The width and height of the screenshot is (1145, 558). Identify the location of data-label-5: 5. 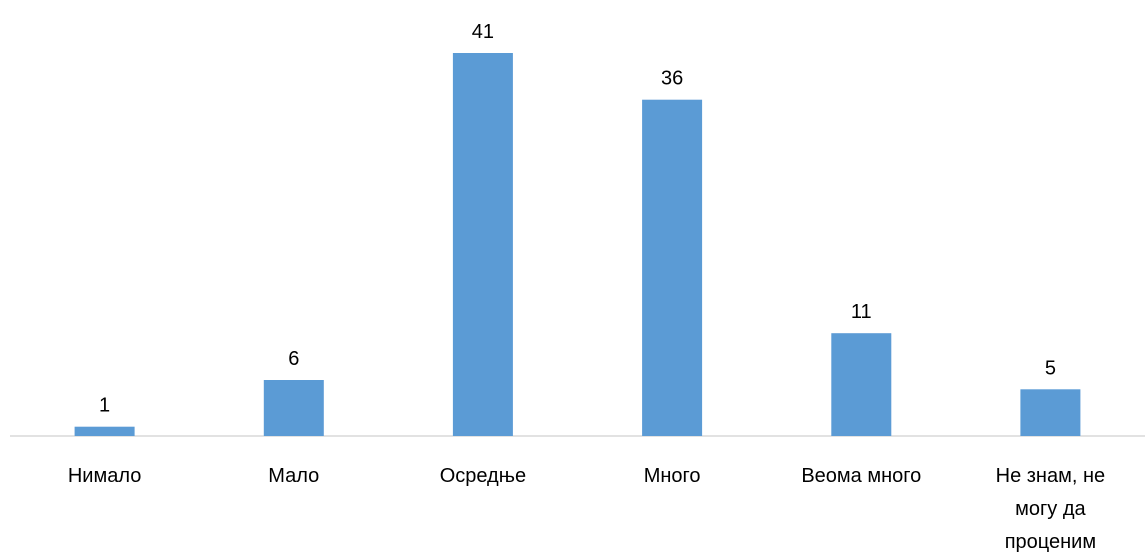
(1050, 368).